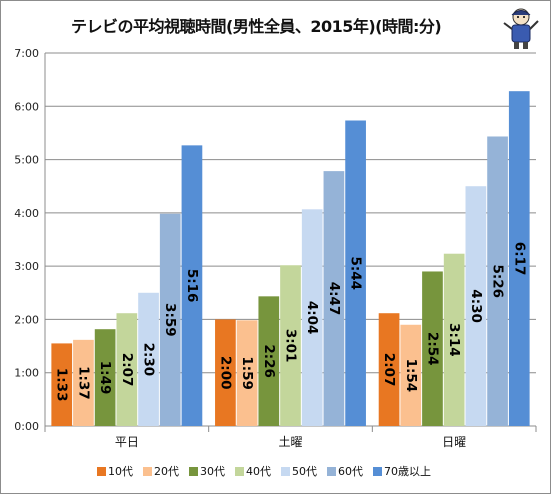  I want to click on legend-item: 60代, so click(345, 471).